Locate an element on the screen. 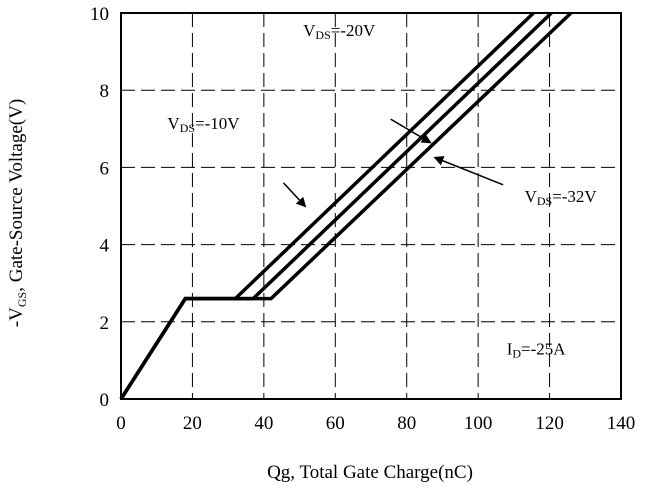  y-tick-label: 10 is located at coordinates (99, 14).